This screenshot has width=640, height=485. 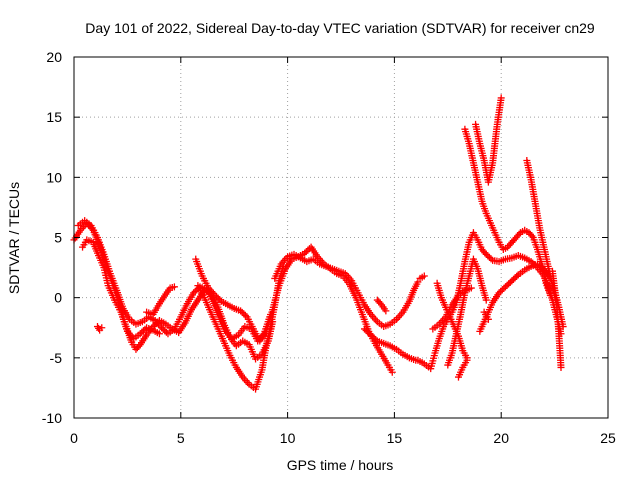 What do you see at coordinates (340, 465) in the screenshot?
I see `x-axis-label: GPS time / hours` at bounding box center [340, 465].